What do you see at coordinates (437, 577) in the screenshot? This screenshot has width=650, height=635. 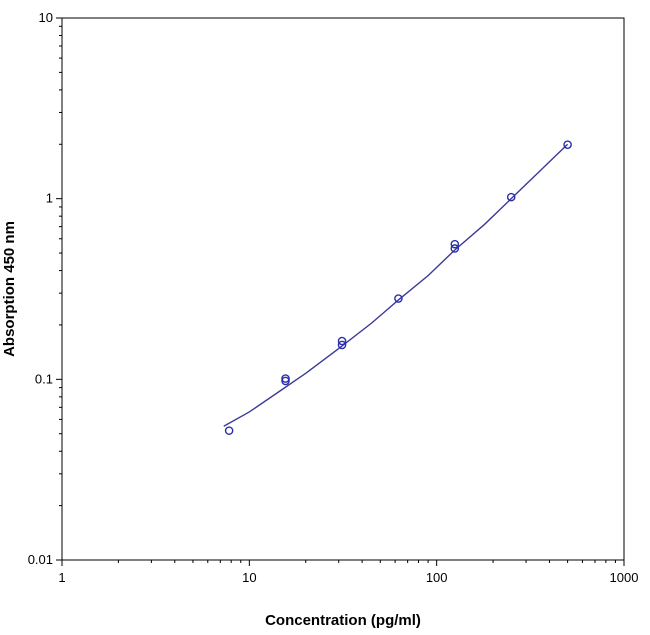 I see `x-tick-label: 100` at bounding box center [437, 577].